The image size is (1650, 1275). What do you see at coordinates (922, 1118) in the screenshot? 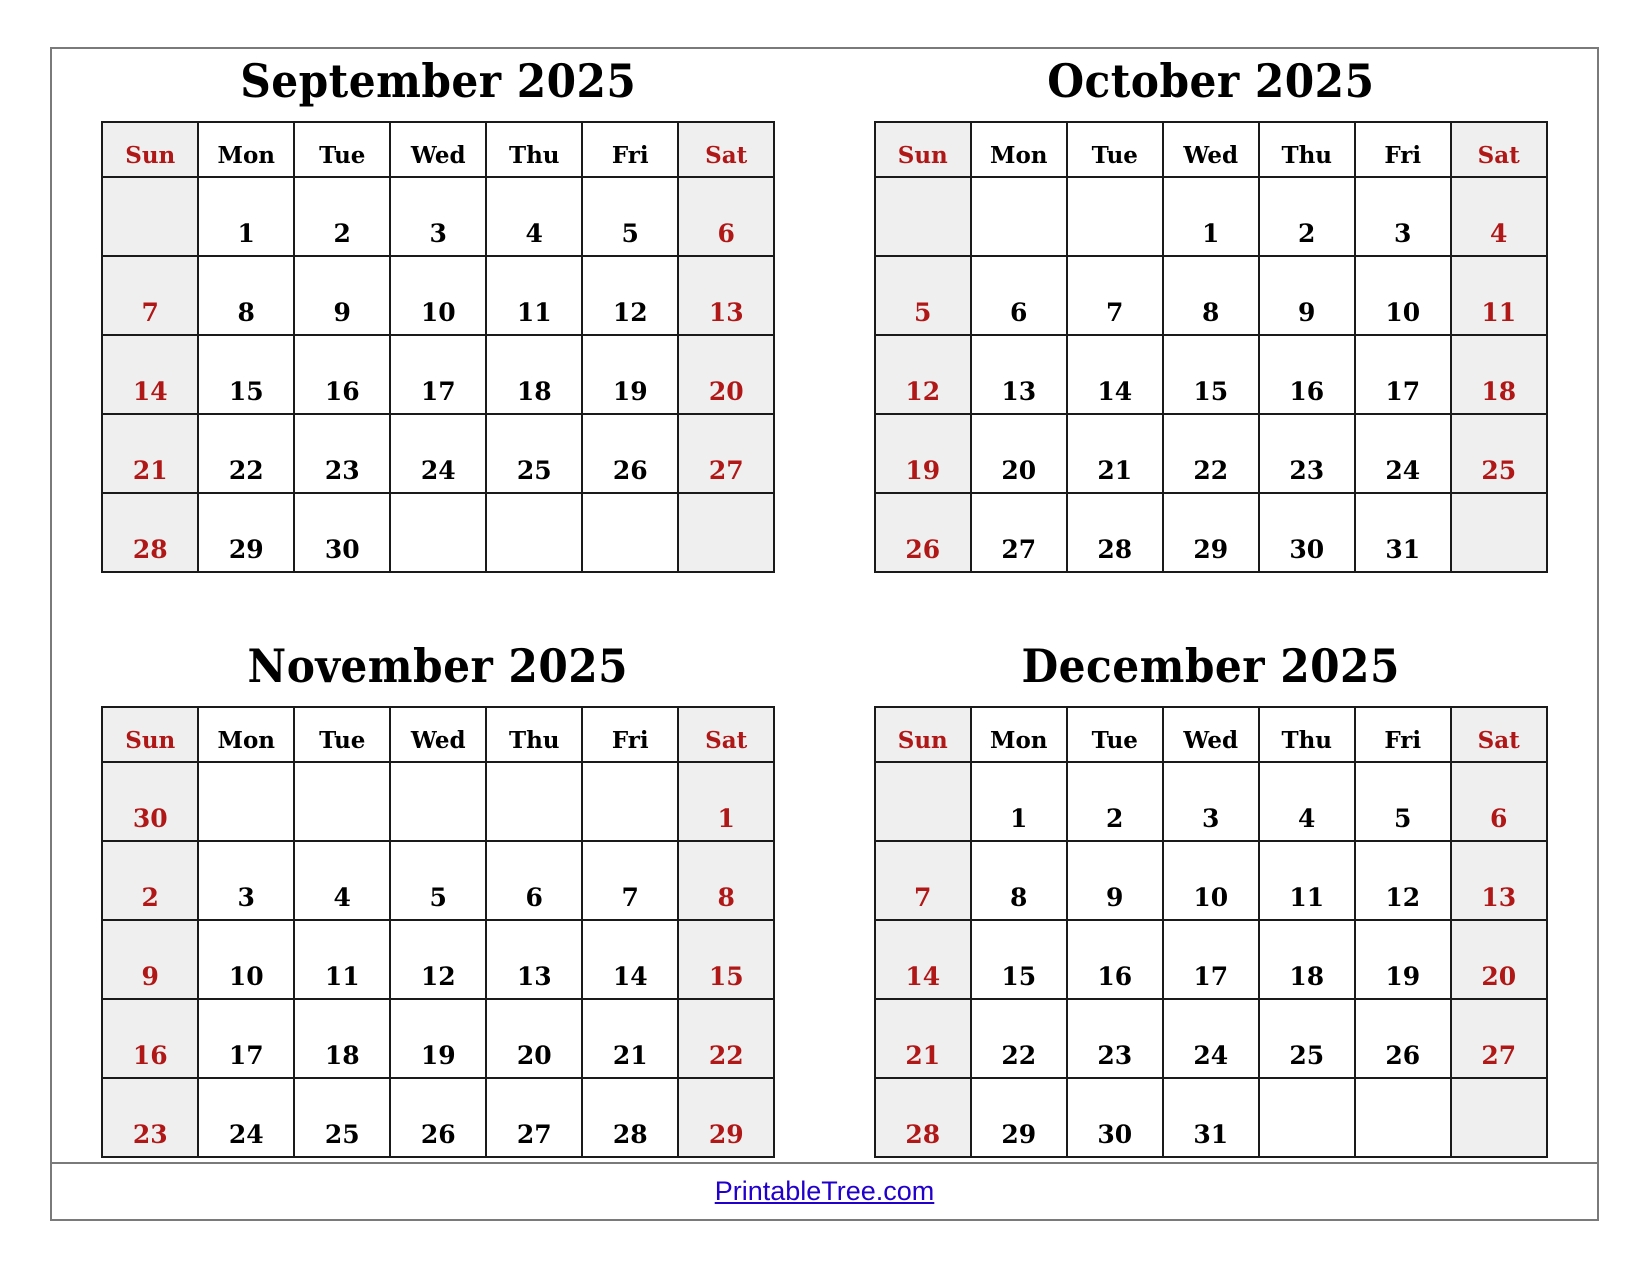
I see `day-cell: 28` at bounding box center [922, 1118].